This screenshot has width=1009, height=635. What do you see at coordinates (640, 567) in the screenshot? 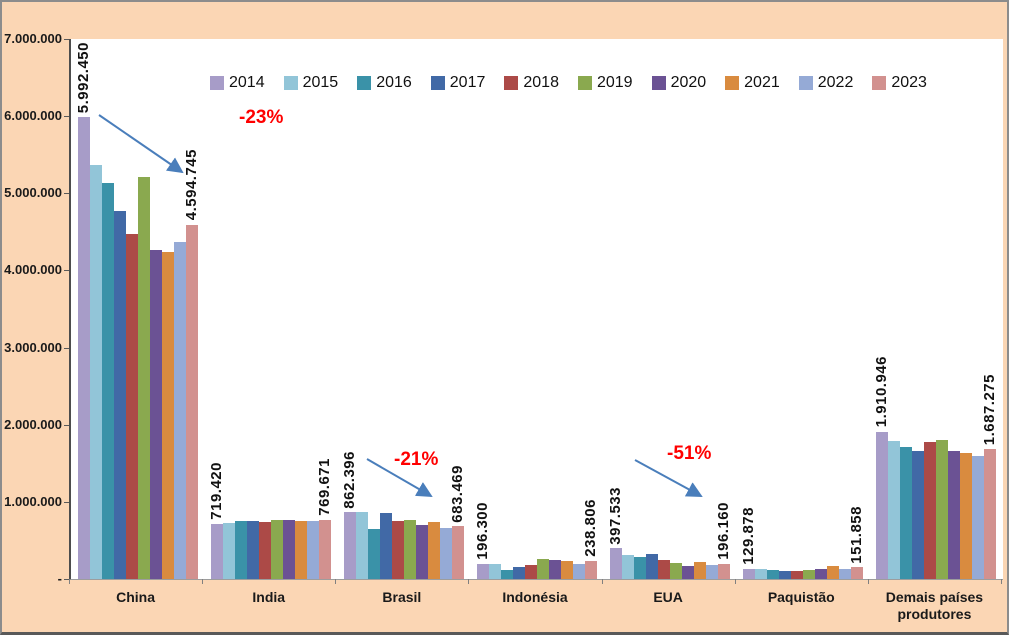
I see `bar-eua-2016` at bounding box center [640, 567].